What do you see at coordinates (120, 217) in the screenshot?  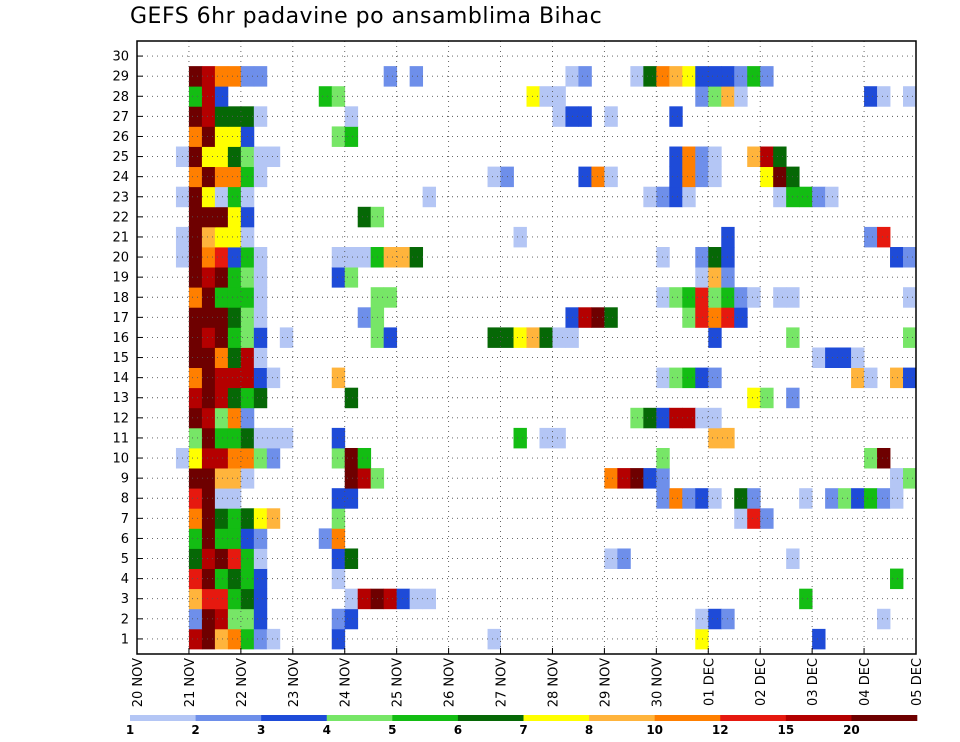 I see `y-tick-label: 22` at bounding box center [120, 217].